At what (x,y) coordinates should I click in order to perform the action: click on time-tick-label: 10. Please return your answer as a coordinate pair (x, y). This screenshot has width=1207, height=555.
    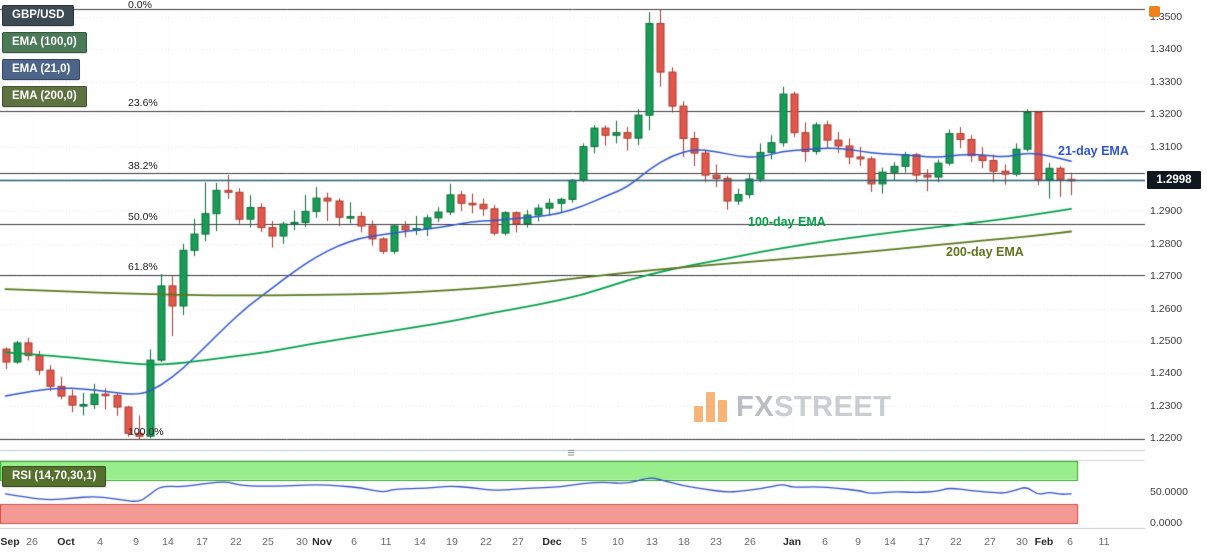
    Looking at the image, I should click on (618, 542).